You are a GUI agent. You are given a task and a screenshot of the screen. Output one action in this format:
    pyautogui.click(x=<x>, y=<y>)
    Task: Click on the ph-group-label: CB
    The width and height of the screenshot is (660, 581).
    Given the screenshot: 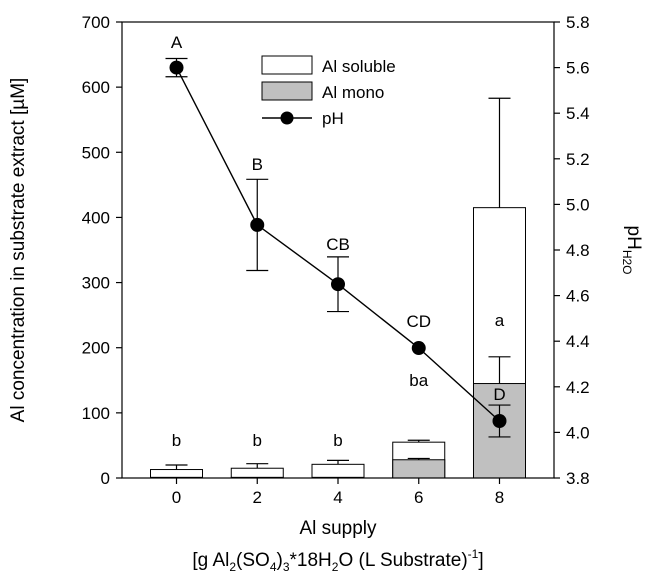 What is the action you would take?
    pyautogui.click(x=338, y=244)
    